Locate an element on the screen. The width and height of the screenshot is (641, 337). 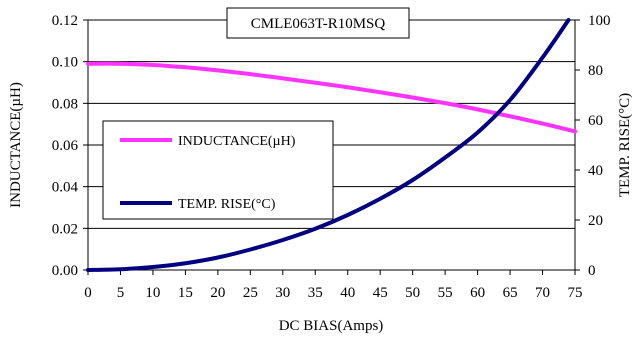
x-tick-label: 5 is located at coordinates (121, 293).